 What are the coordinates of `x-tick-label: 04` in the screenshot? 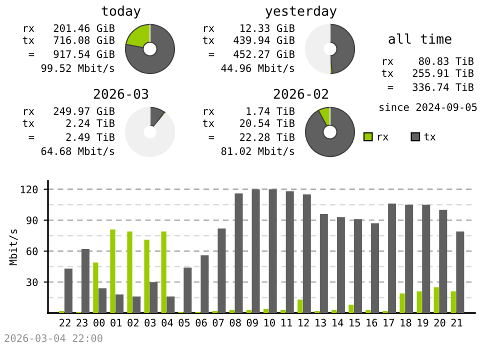 It's located at (167, 322).